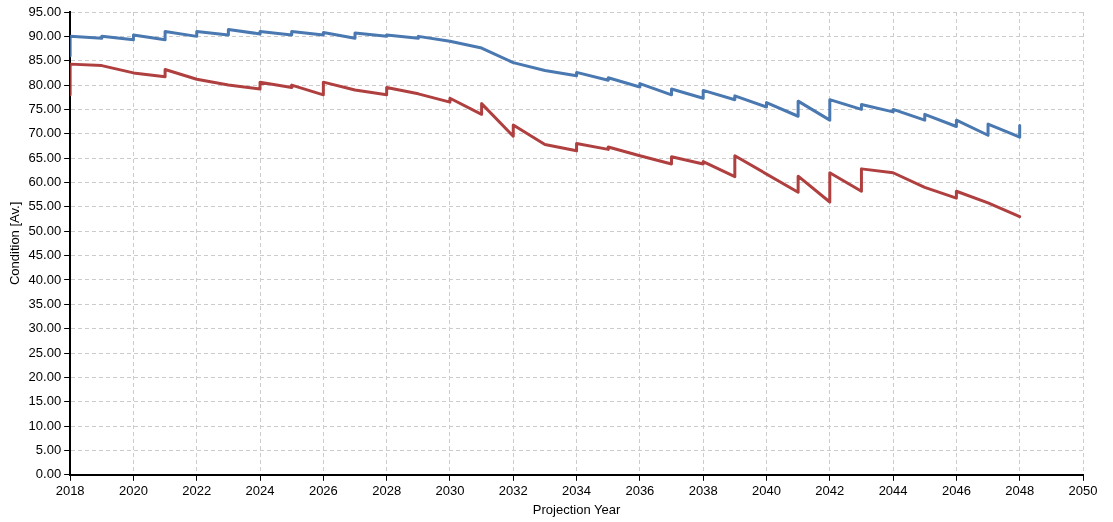 The height and width of the screenshot is (522, 1113). What do you see at coordinates (45, 35) in the screenshot?
I see `y-tick-label: 90.00` at bounding box center [45, 35].